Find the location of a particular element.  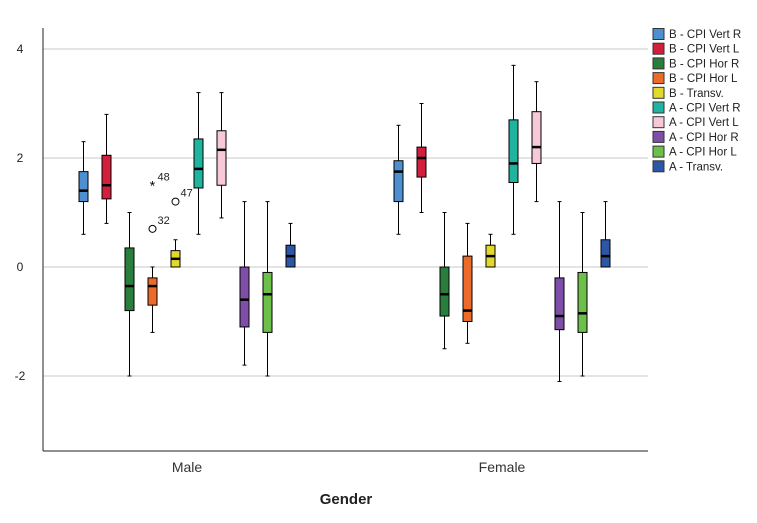

box-b-cpi-hor-r-female is located at coordinates (444, 281).